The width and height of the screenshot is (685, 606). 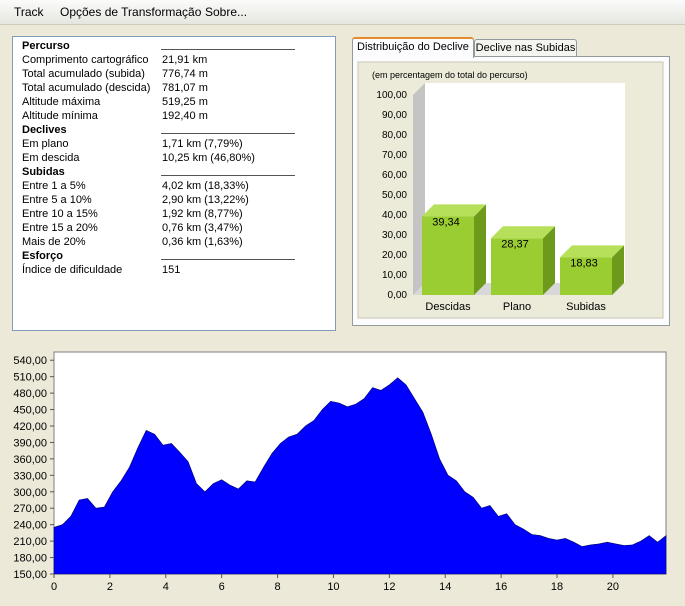 I want to click on x-tick-label: 10, so click(x=333, y=587).